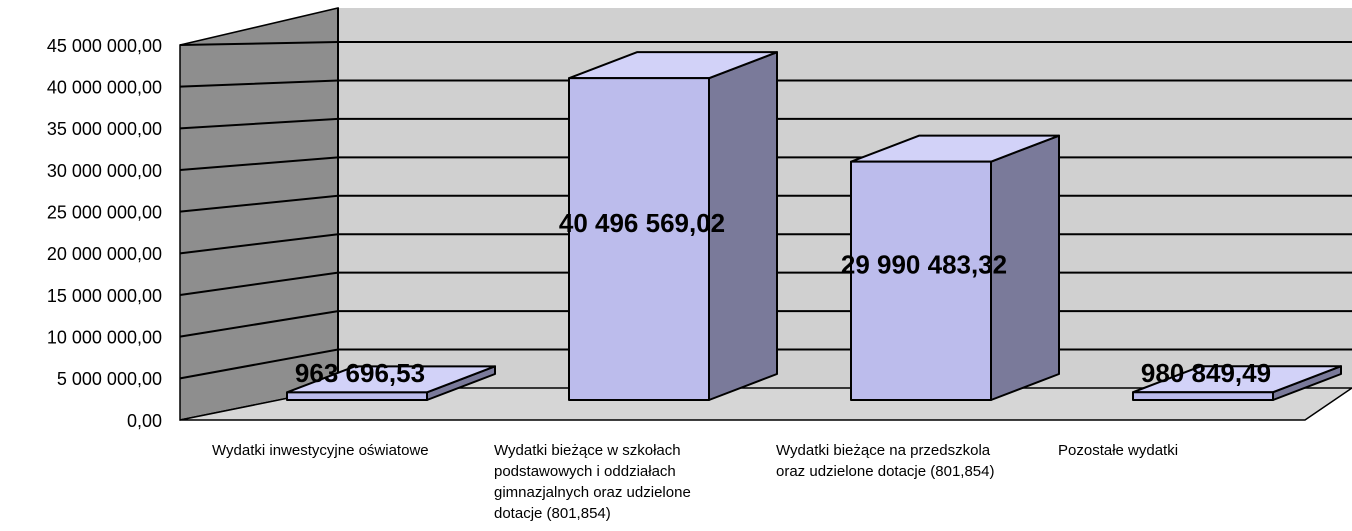  What do you see at coordinates (642, 223) in the screenshot?
I see `value-label: 40 496 569,02` at bounding box center [642, 223].